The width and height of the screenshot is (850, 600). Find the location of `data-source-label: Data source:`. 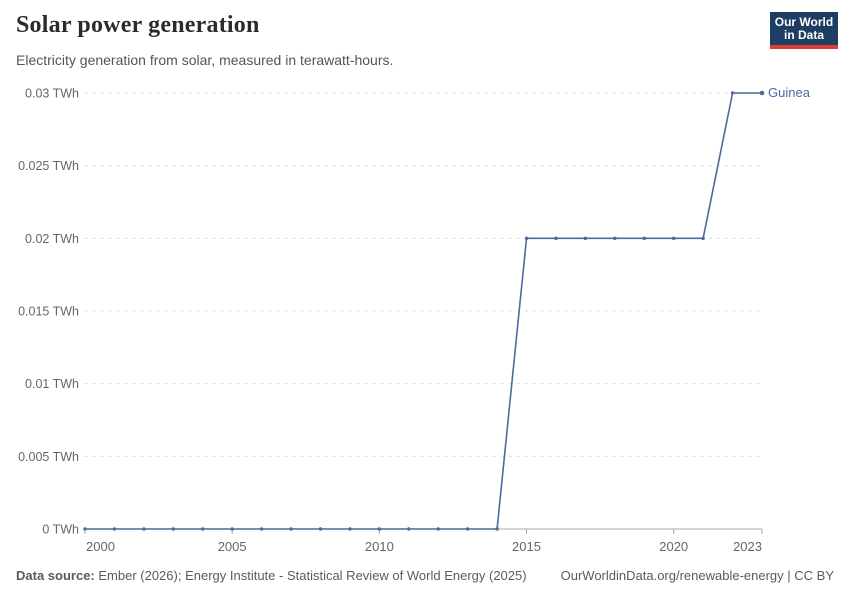

data-source-label: Data source: is located at coordinates (55, 575).